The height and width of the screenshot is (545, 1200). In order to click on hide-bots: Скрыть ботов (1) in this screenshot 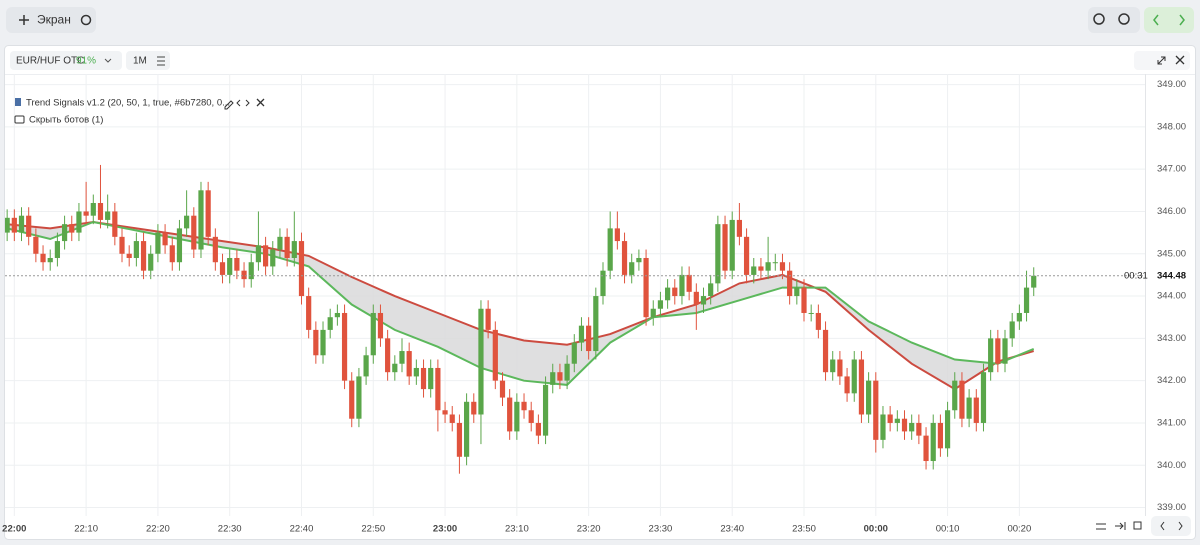, I will do `click(66, 120)`.